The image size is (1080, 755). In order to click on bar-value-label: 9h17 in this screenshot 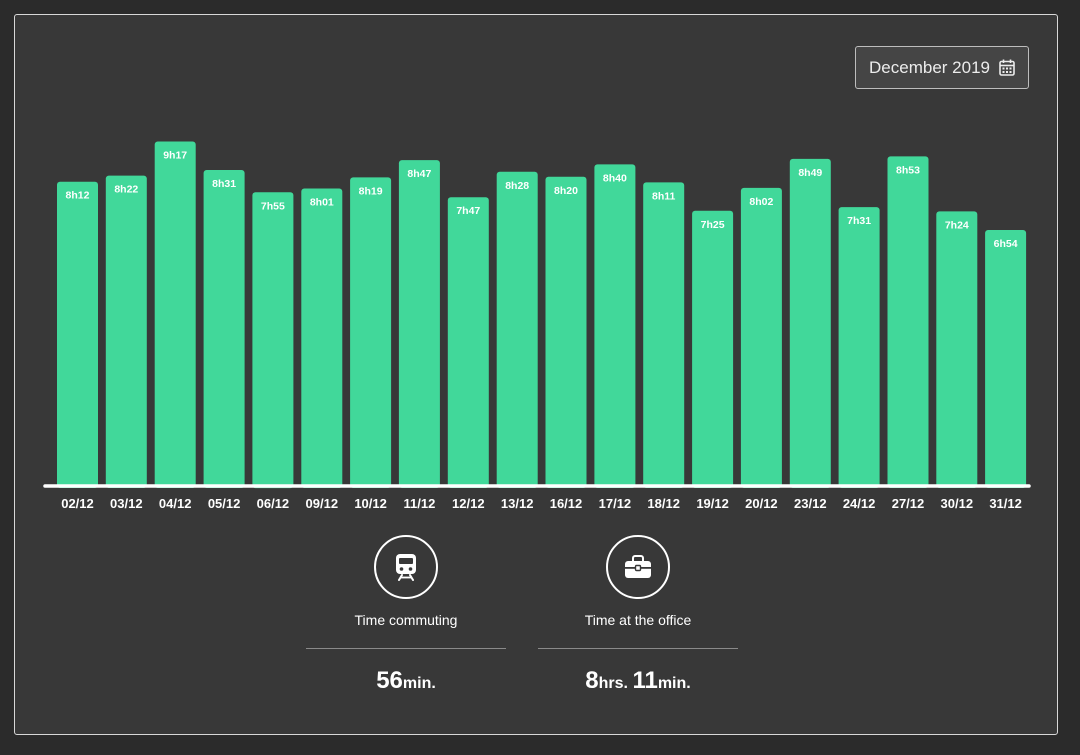, I will do `click(175, 156)`.